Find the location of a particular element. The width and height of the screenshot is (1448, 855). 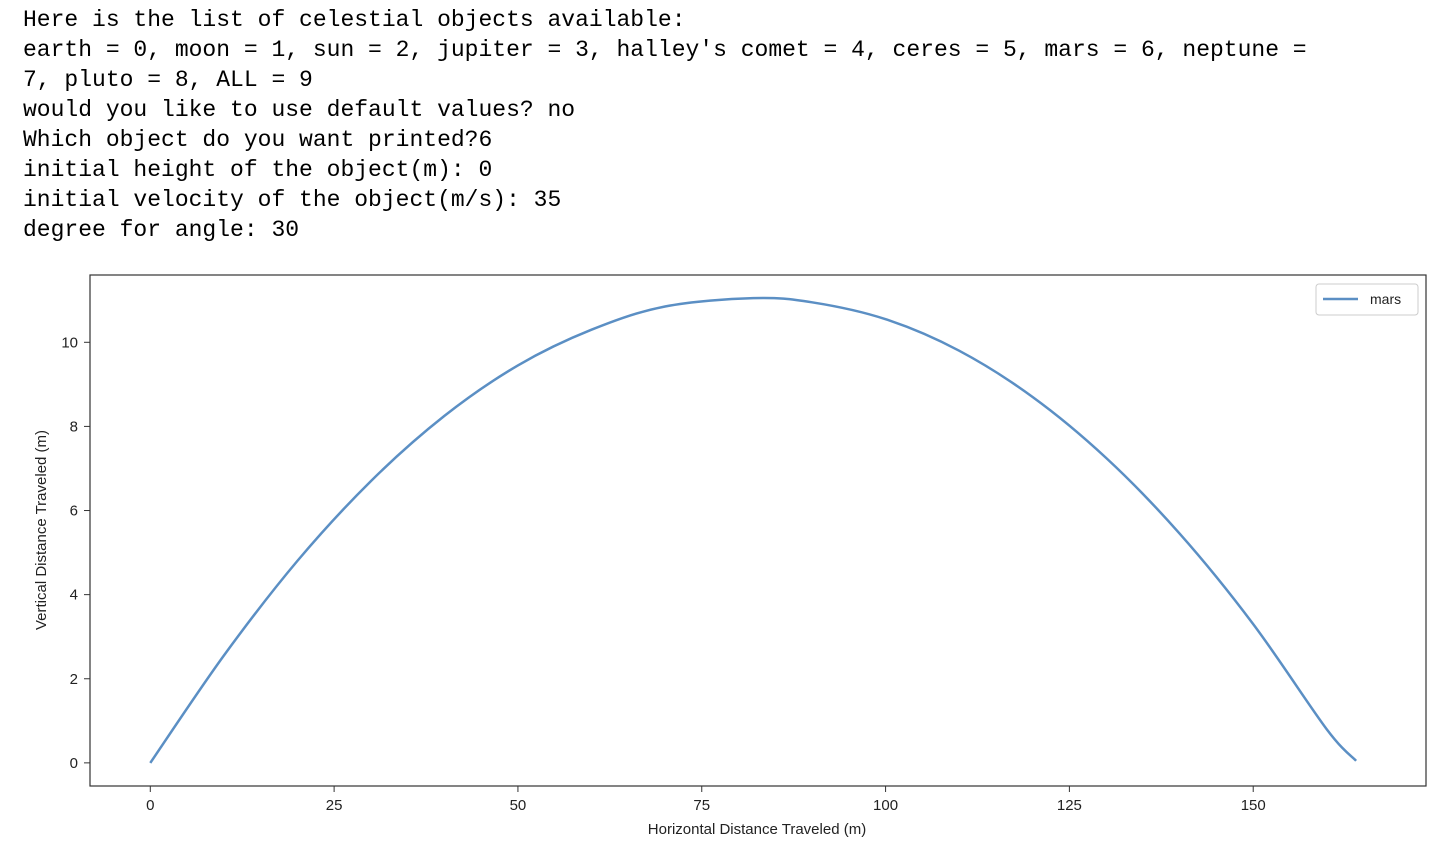

console-line: initial velocity of the object(m/s): 35 is located at coordinates (292, 200).